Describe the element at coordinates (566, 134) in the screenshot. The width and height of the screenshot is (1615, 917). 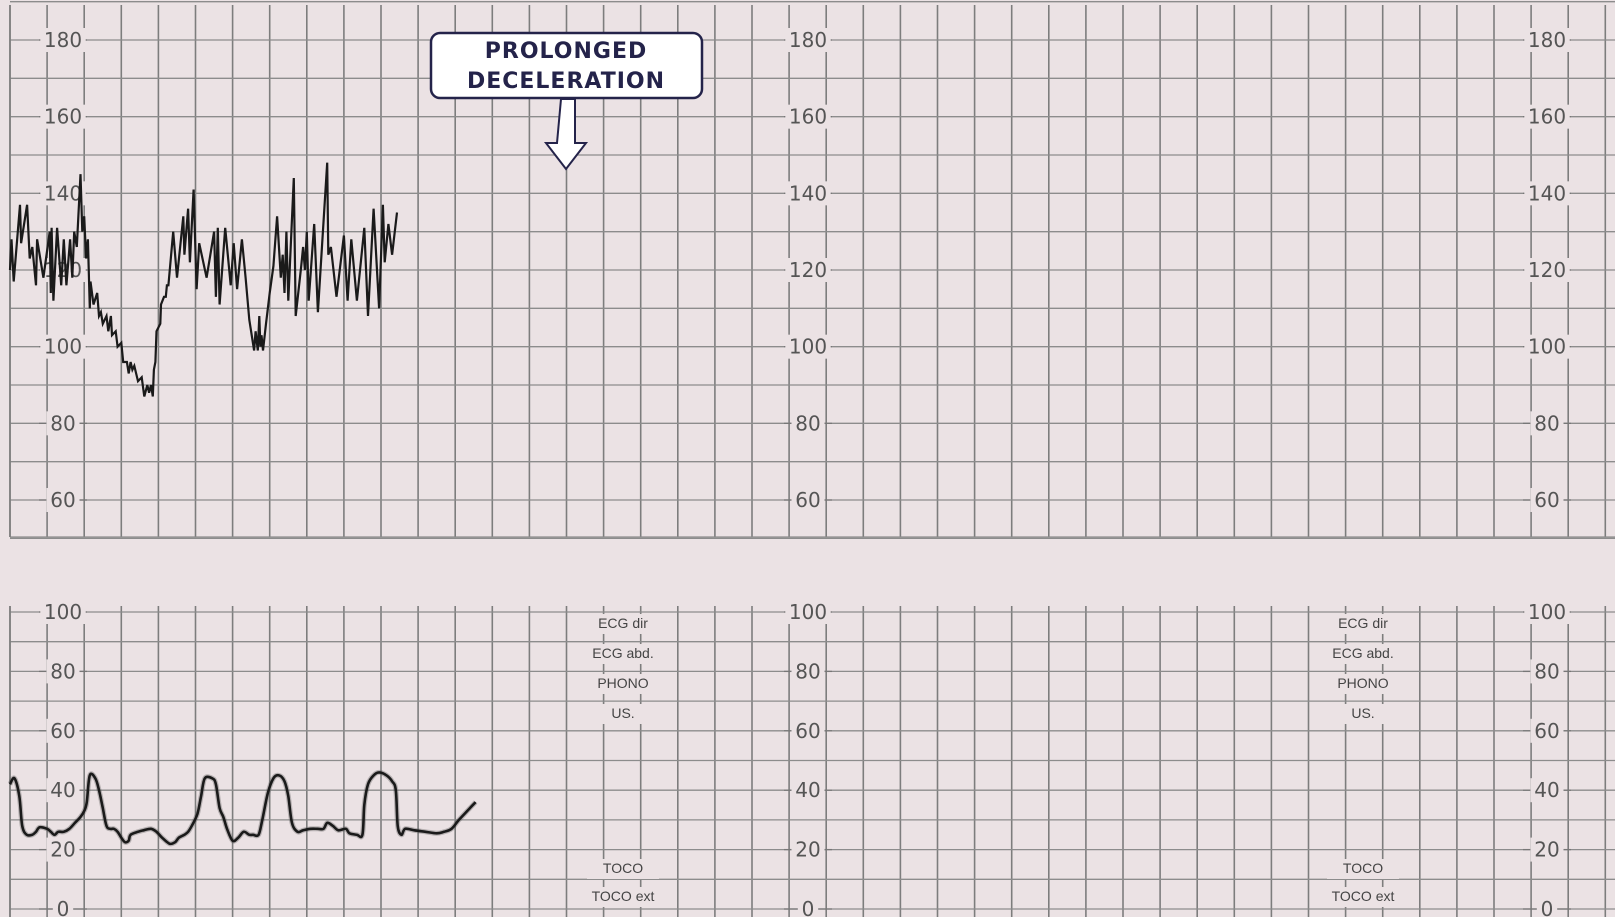
I see `down-arrow-icon` at that location.